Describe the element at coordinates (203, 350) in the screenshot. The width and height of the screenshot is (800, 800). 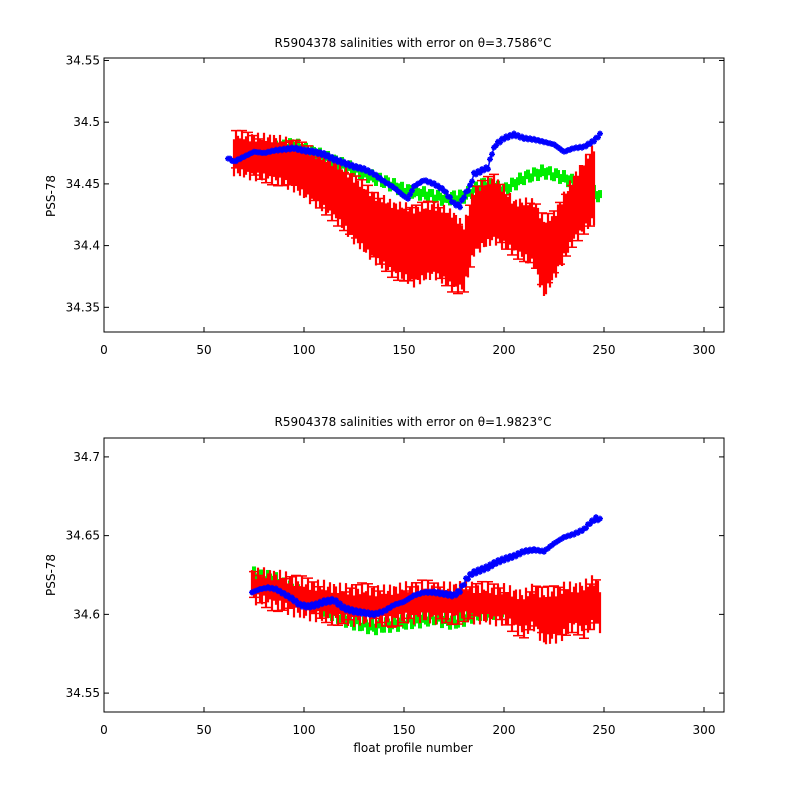
I see `top-xtick-label: 50` at that location.